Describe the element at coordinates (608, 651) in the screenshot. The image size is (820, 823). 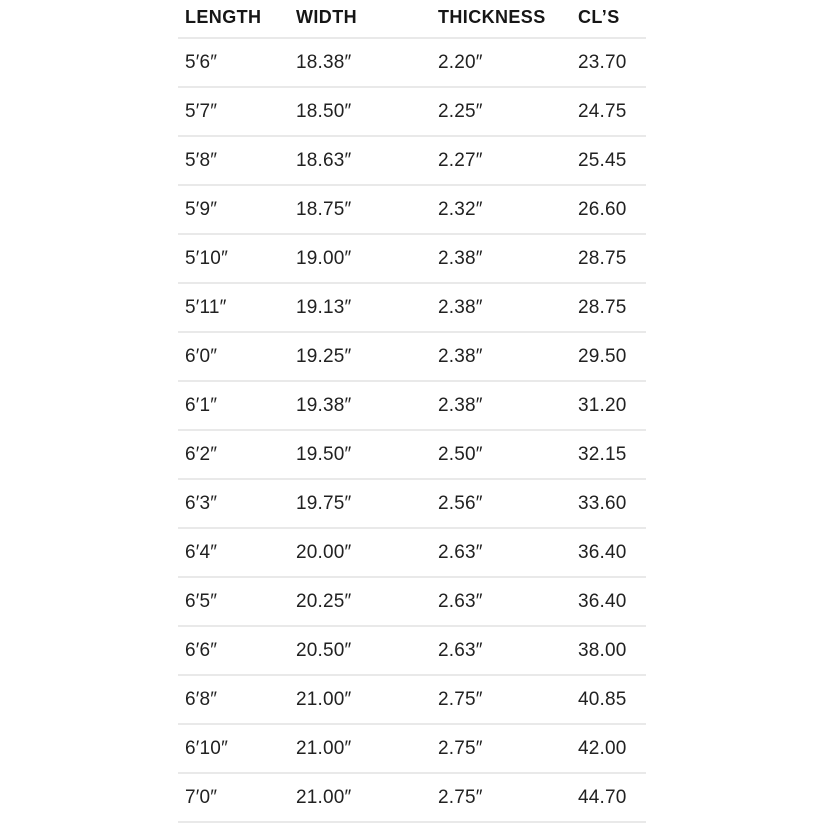
I see `cell-cl-s: 38.00` at that location.